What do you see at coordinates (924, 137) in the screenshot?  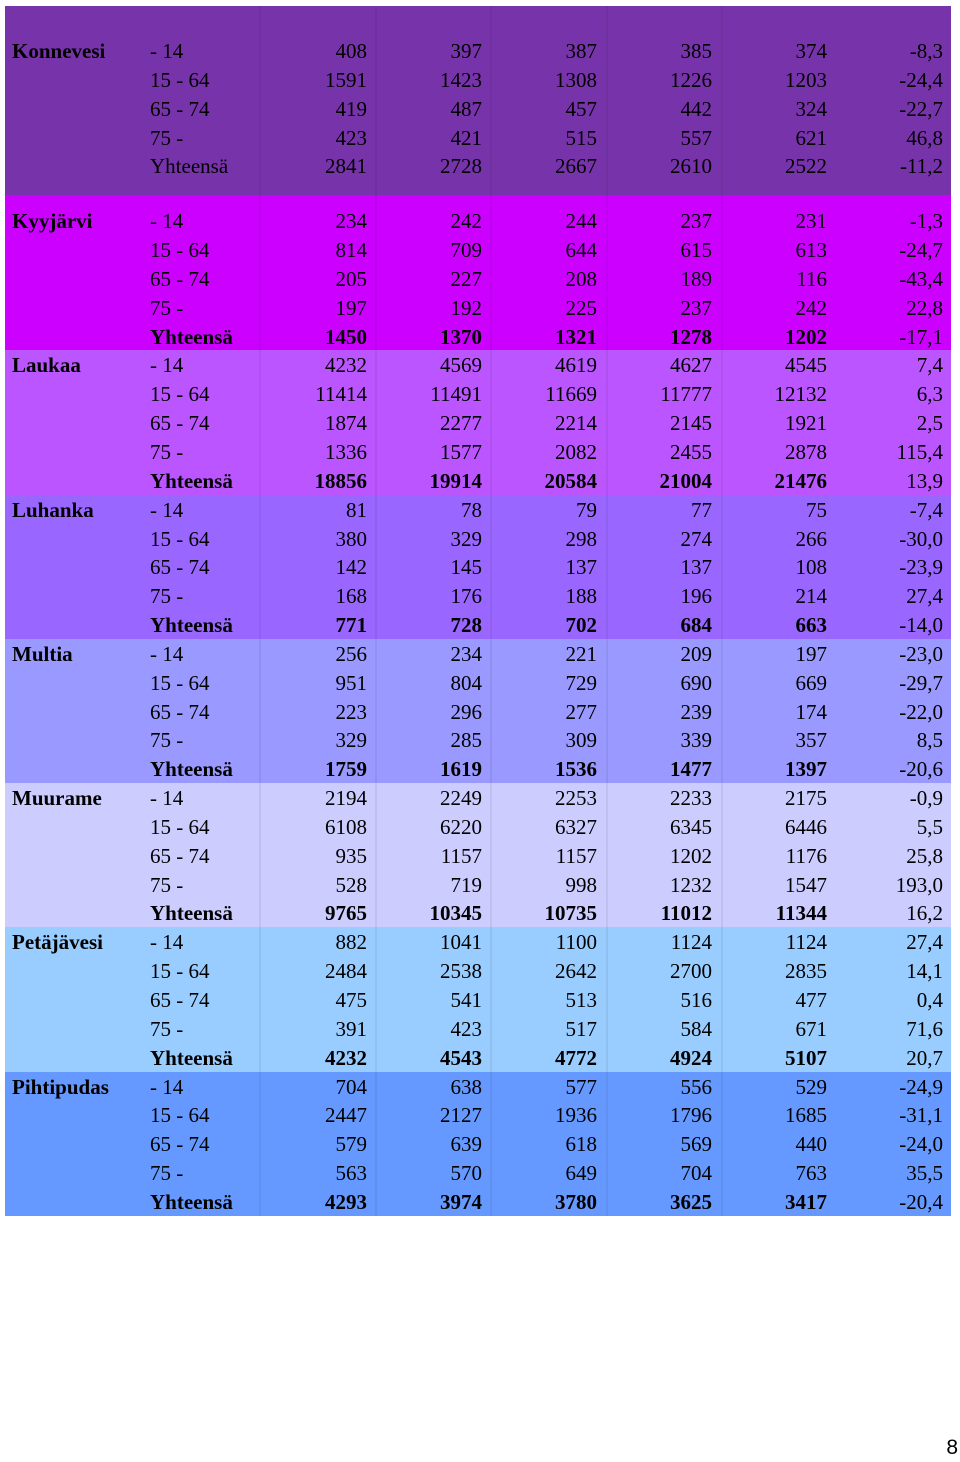 I see `change-cell: 46,8` at bounding box center [924, 137].